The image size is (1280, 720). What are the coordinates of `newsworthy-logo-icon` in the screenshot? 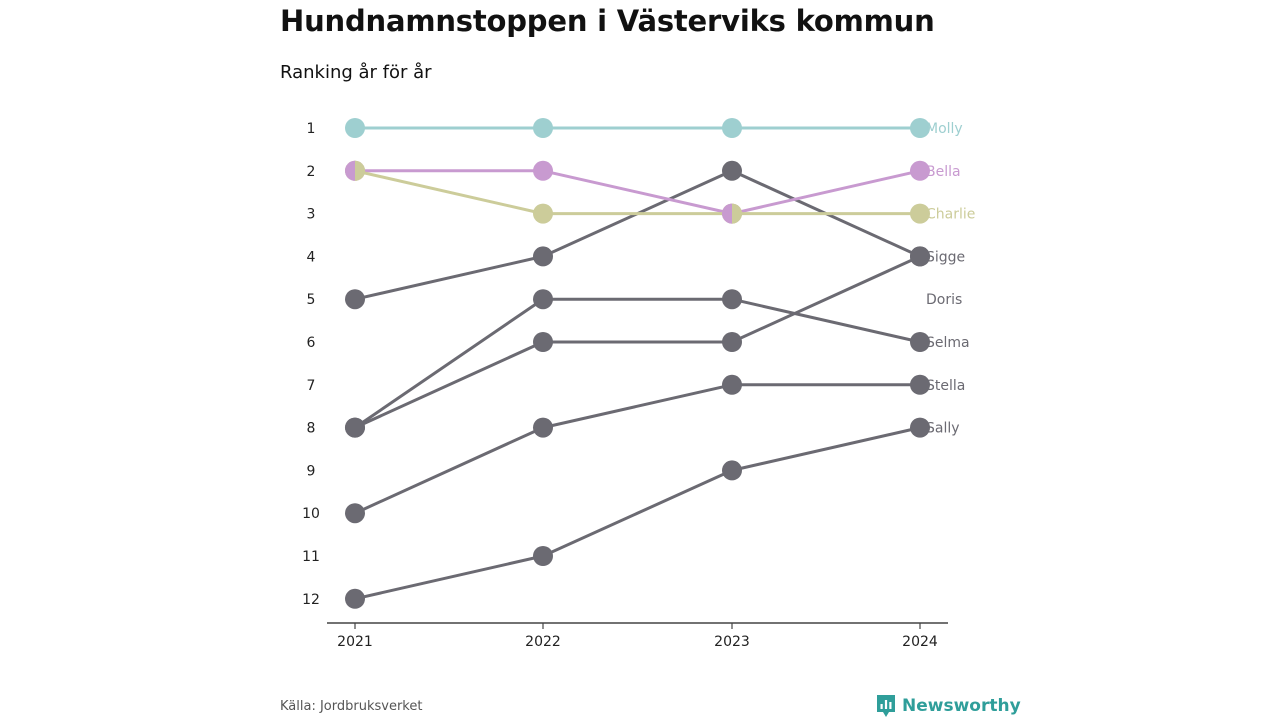 It's located at (886, 706).